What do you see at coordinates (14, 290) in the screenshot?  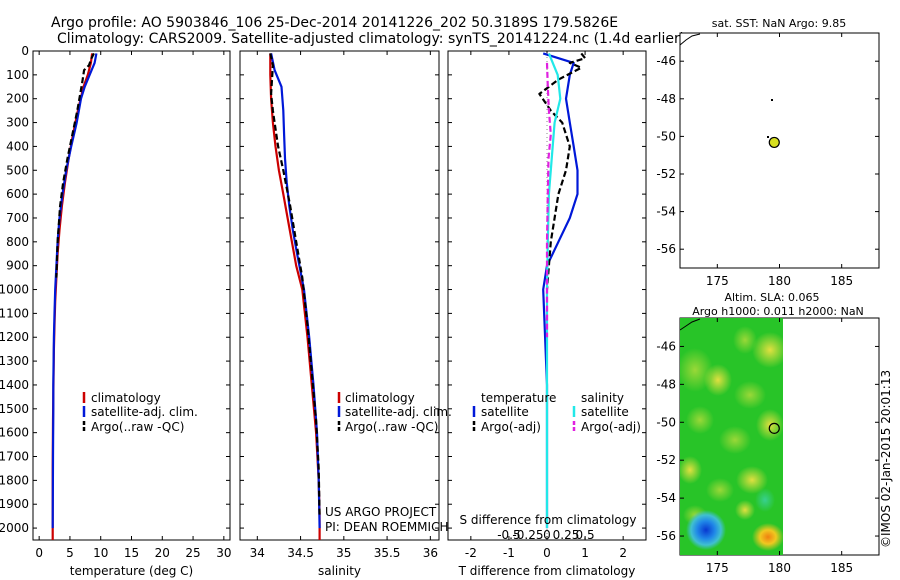 I see `y-tick-label: 1000` at bounding box center [14, 290].